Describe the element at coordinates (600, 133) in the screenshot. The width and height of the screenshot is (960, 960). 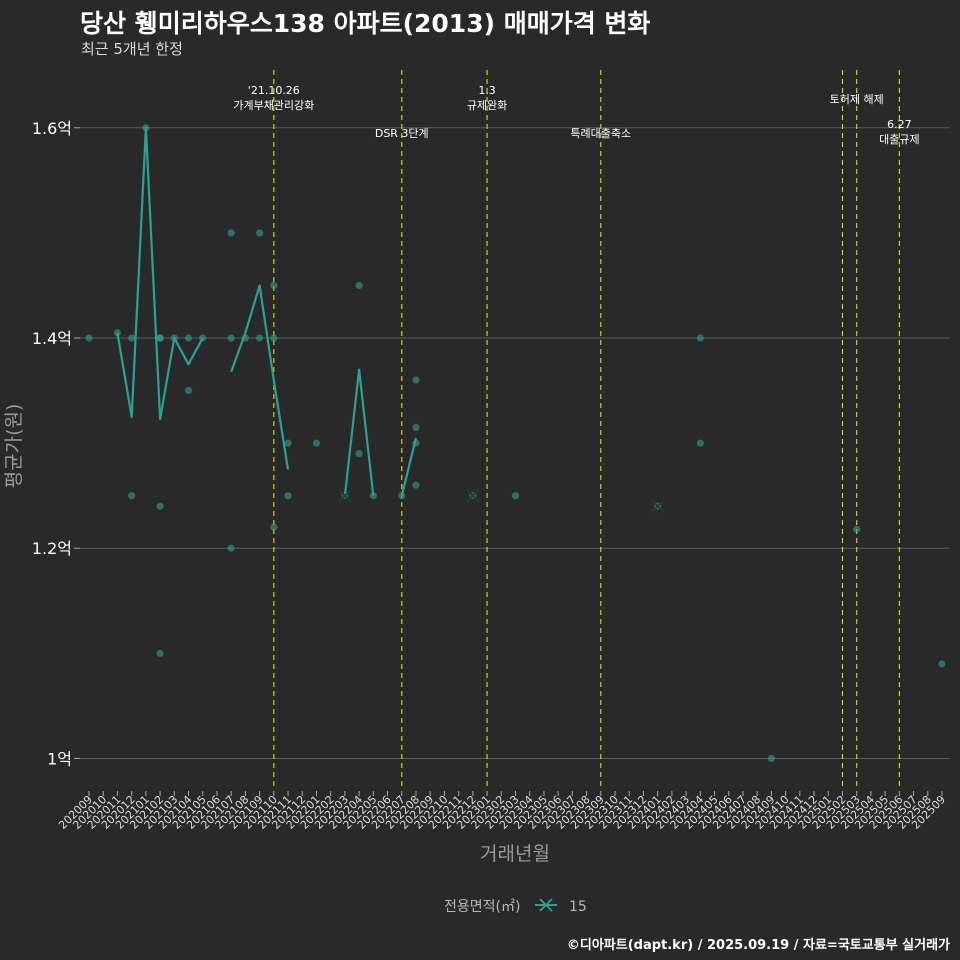
I see `event-label: 특례대출축소` at that location.